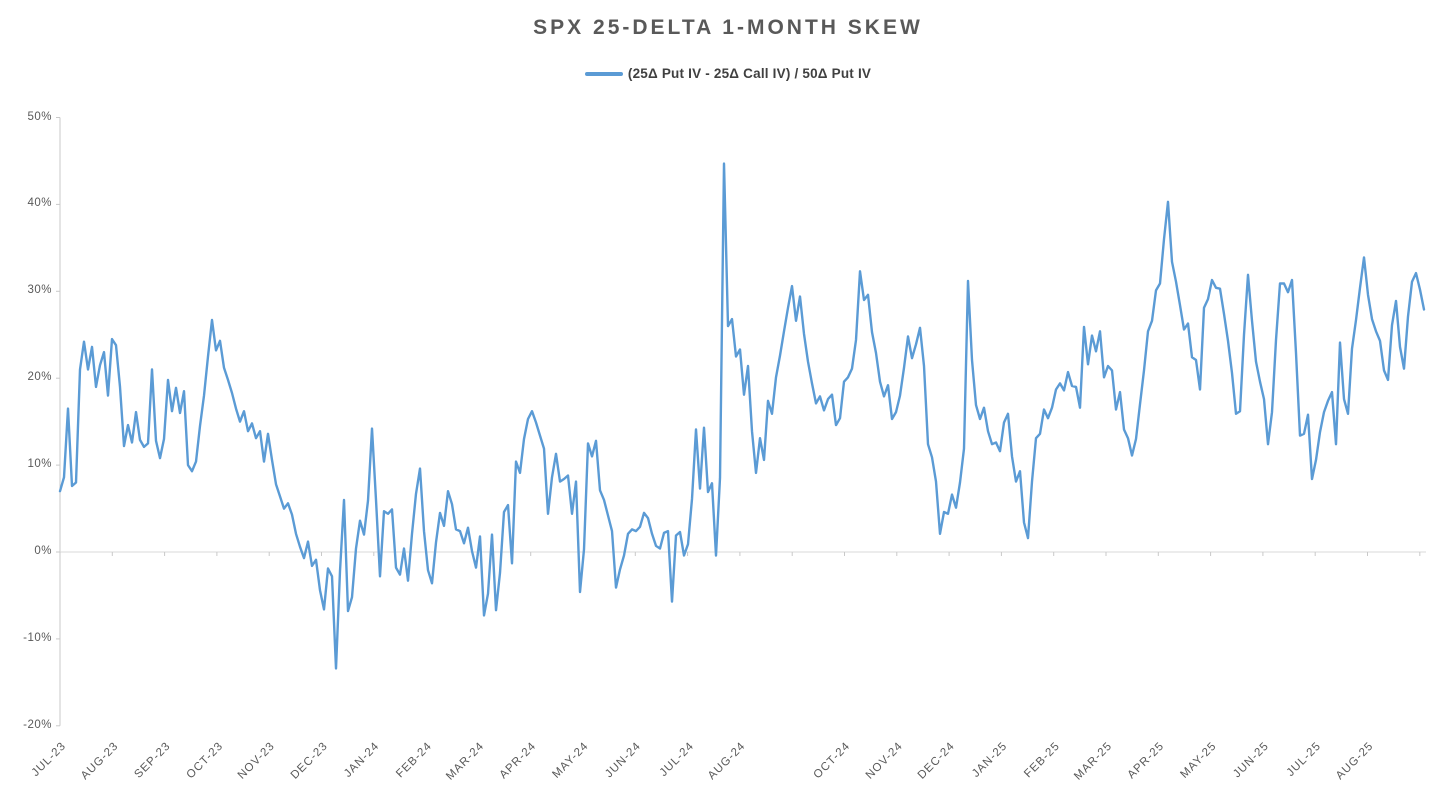 This screenshot has width=1456, height=798. I want to click on legend-label: (25Δ Put IV - 25Δ Call IV) / 50Δ Put IV, so click(749, 73).